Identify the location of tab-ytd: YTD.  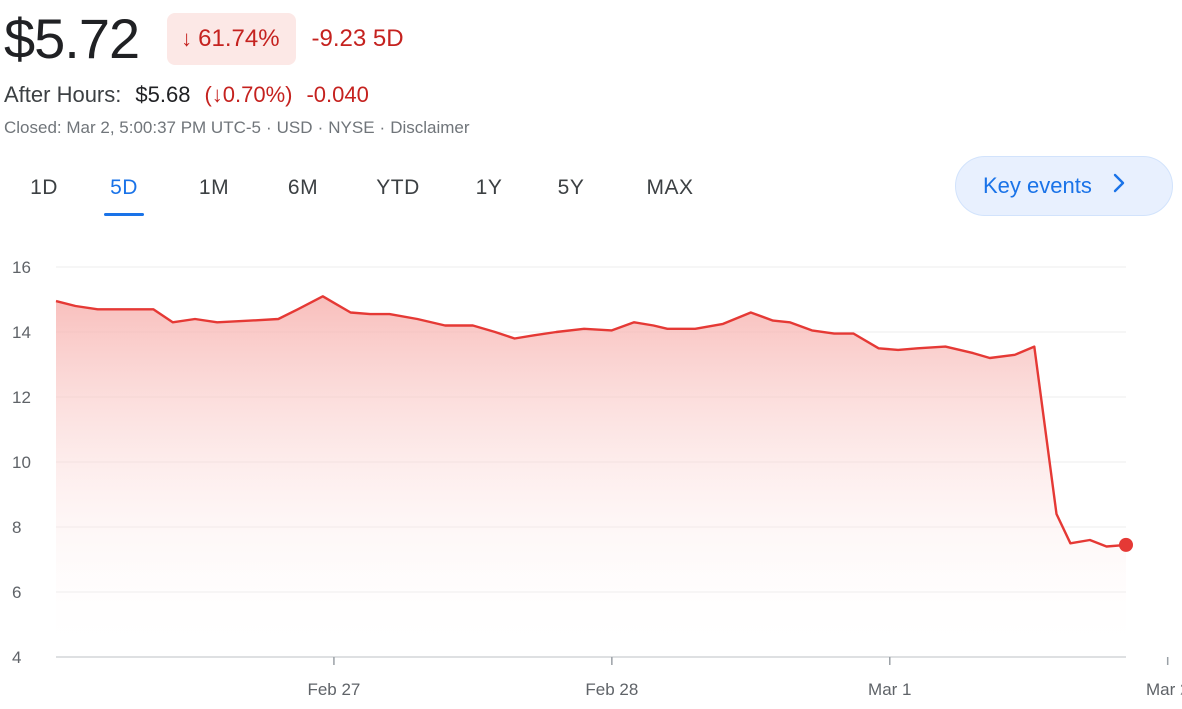
(398, 187).